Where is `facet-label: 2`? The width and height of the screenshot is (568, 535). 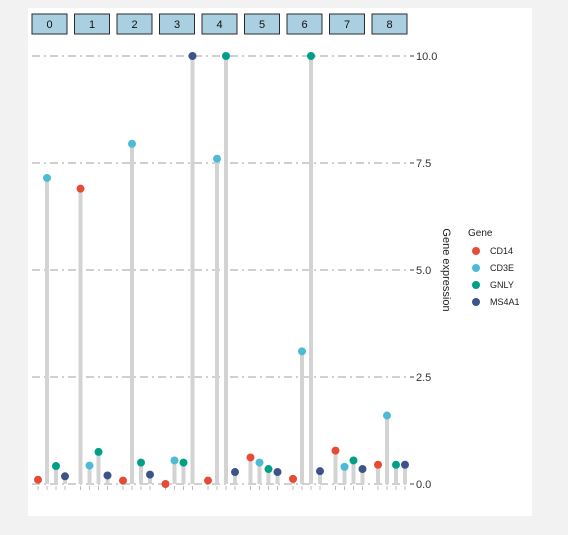
facet-label: 2 is located at coordinates (134, 25).